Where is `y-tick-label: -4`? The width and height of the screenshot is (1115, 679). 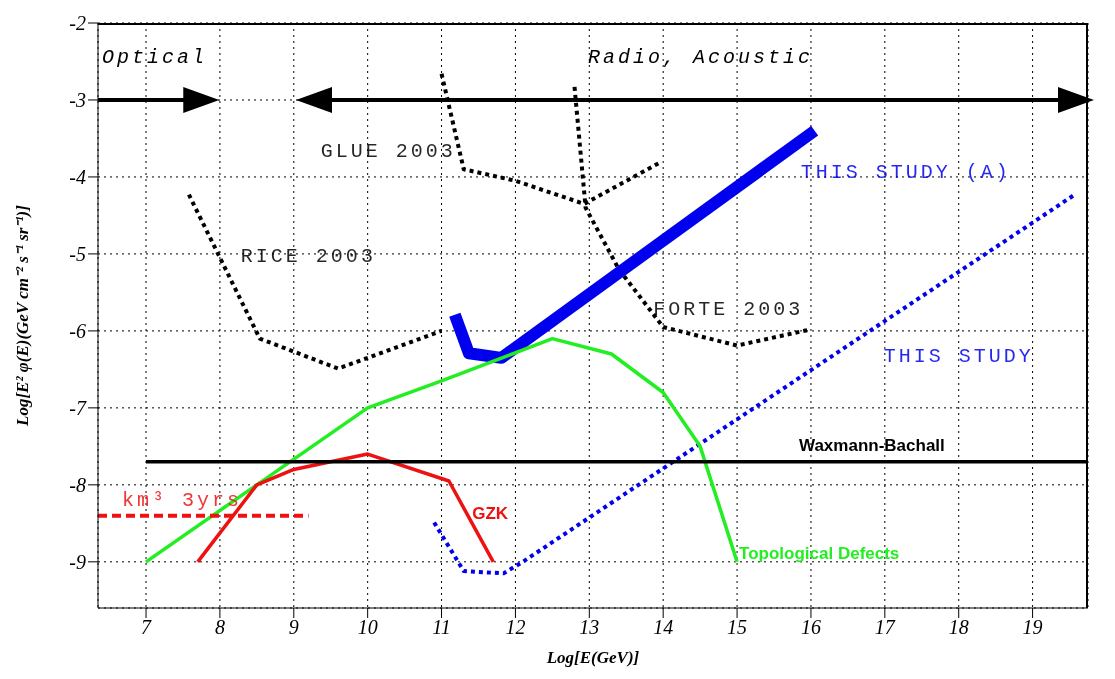 y-tick-label: -4 is located at coordinates (77, 177).